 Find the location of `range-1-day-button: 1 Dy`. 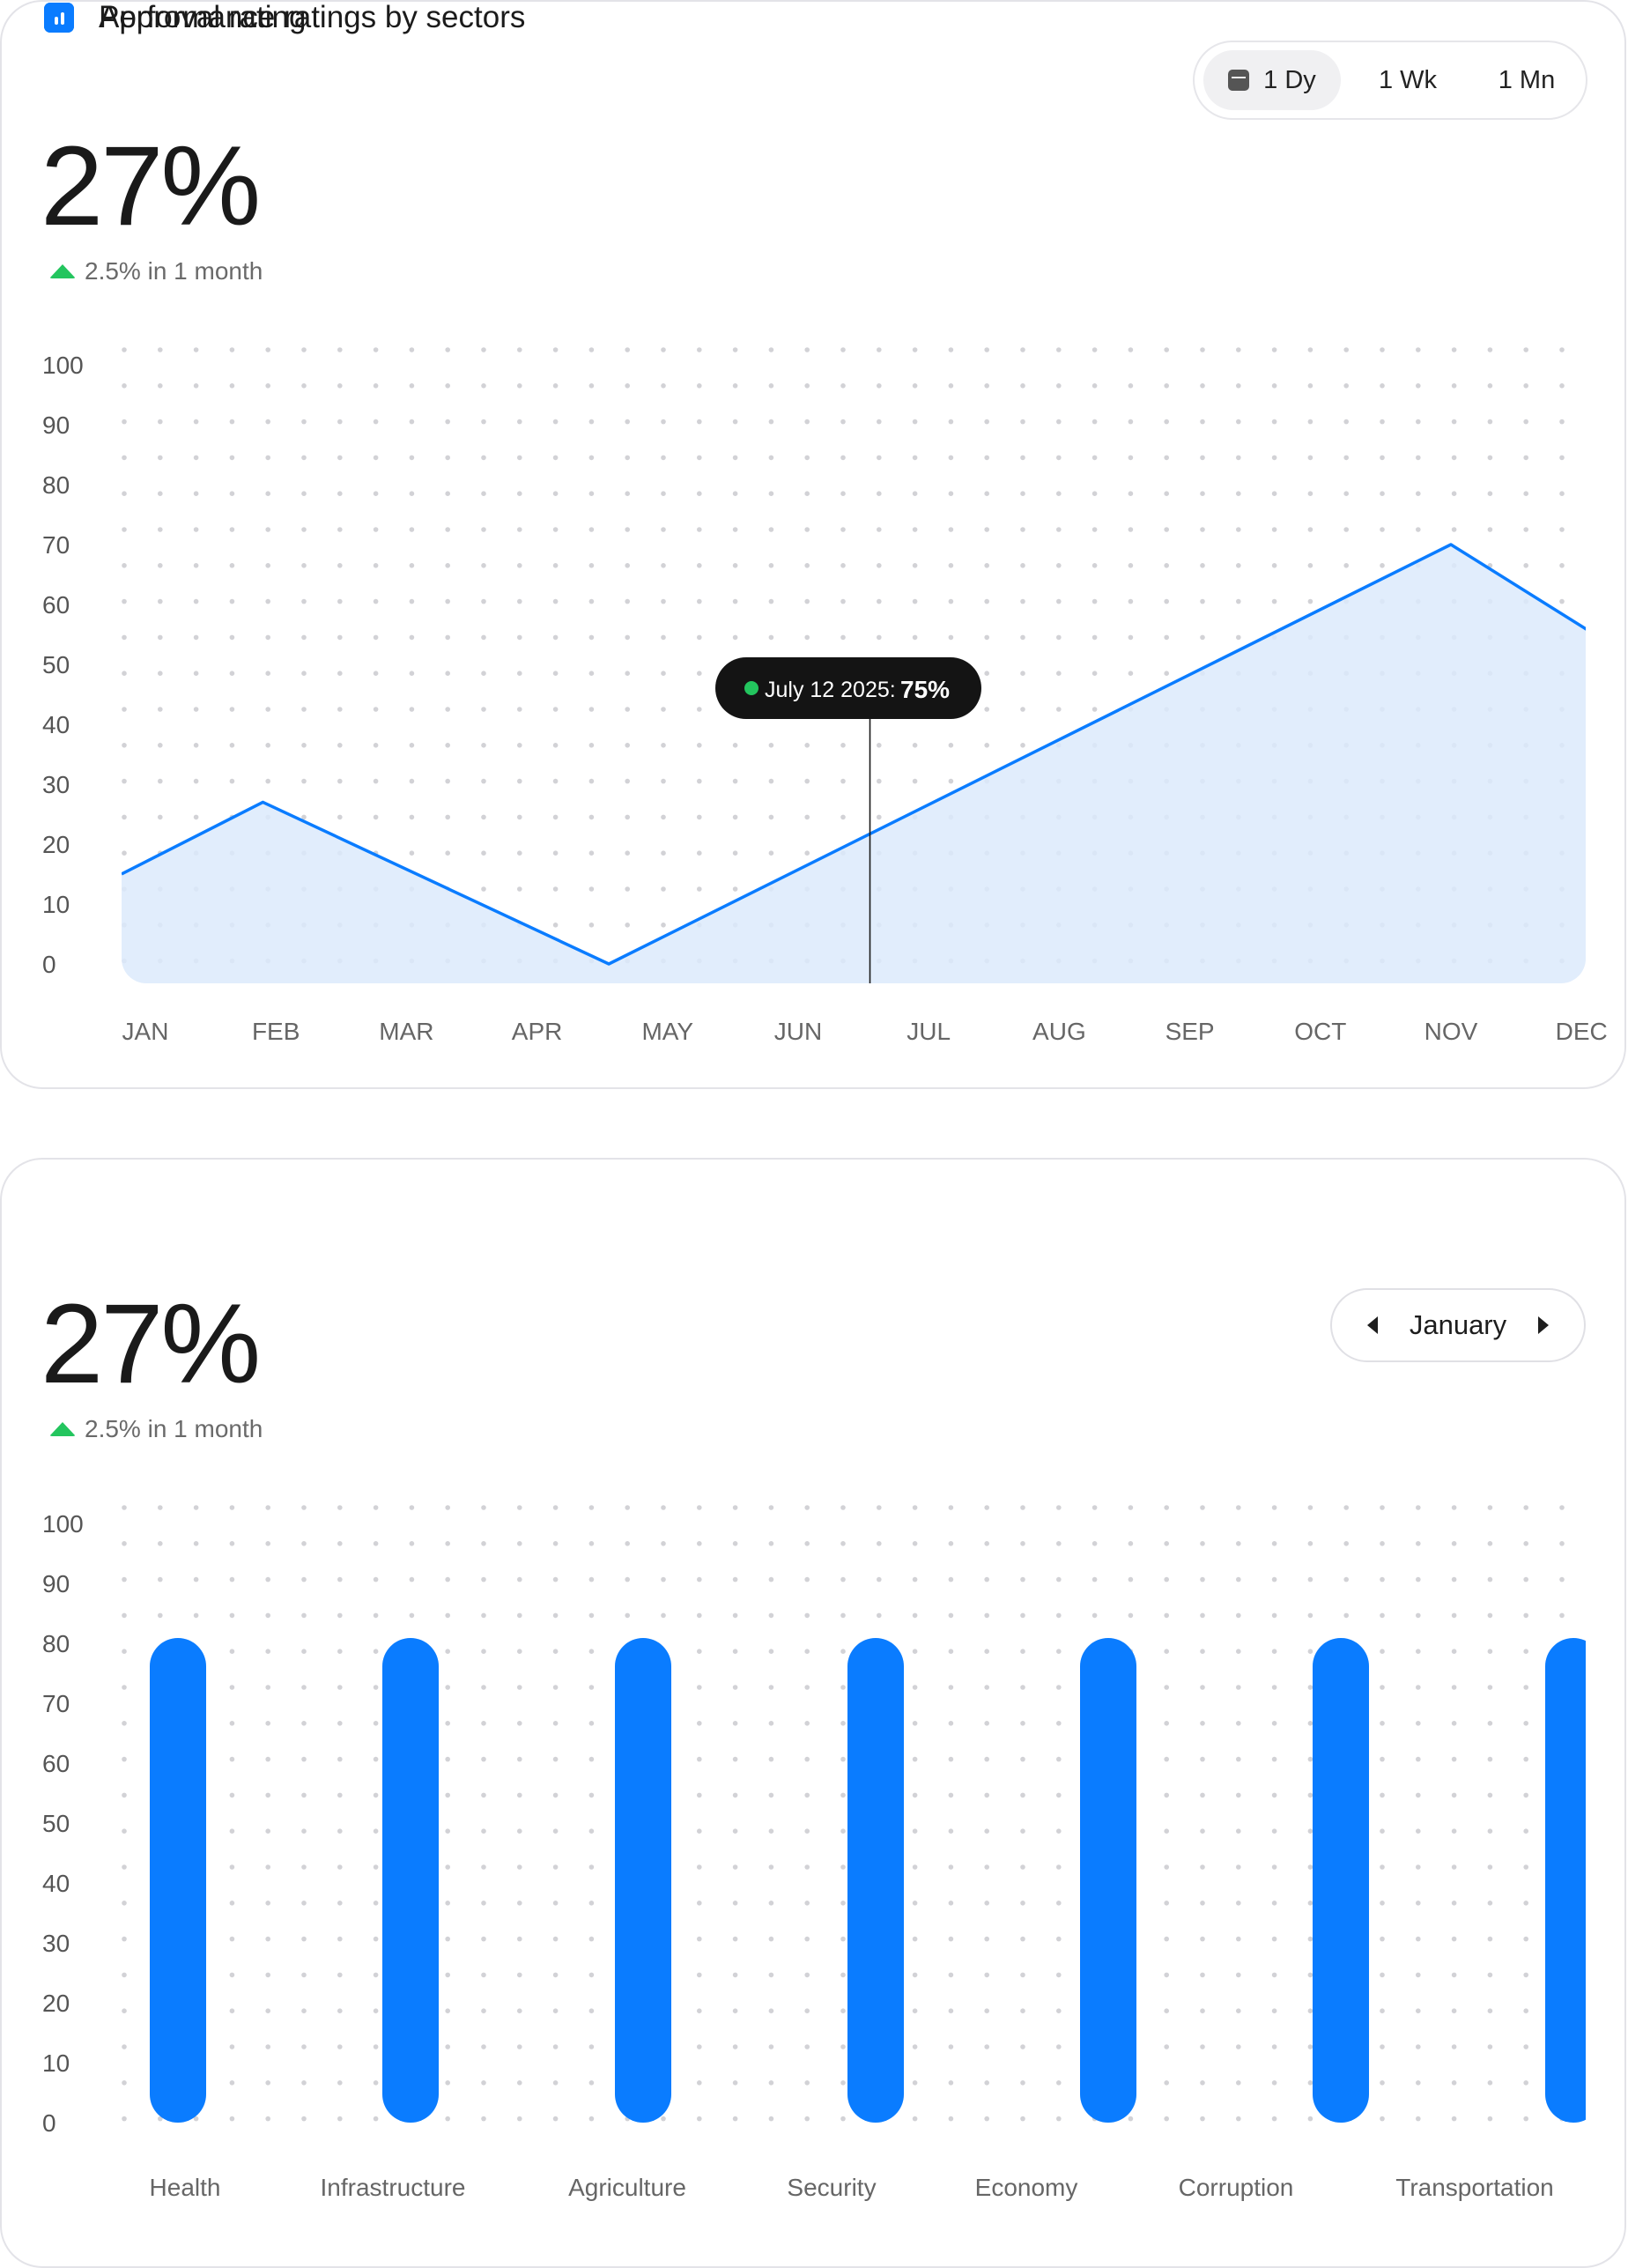

range-1-day-button: 1 Dy is located at coordinates (1272, 80).